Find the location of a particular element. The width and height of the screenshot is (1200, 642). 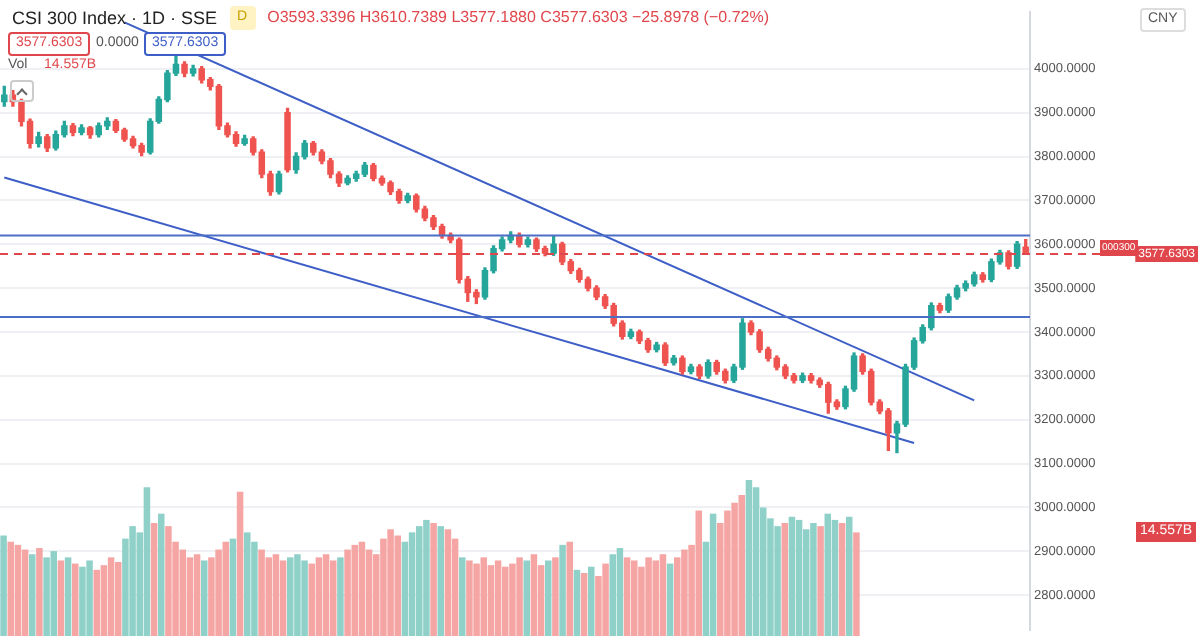

chart-subtitle: O3593.3396 H3610.7389 L3577.1880 C3577.6303 −25.8978 (−0.72%) is located at coordinates (518, 18).